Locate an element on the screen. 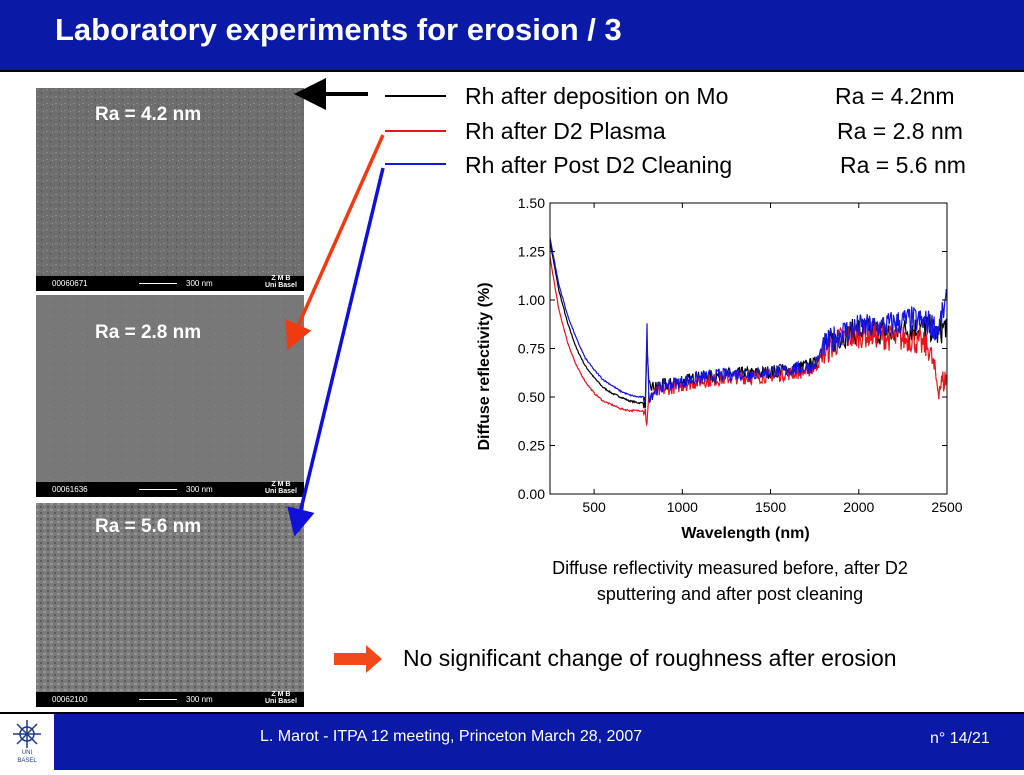  arrow-right-icon is located at coordinates (358, 659).